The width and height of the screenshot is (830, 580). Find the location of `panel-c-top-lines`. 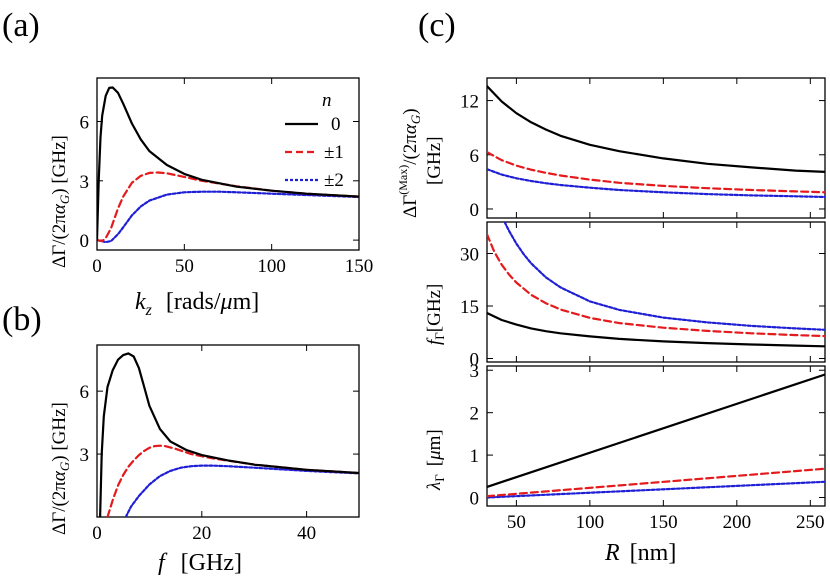

panel-c-top-lines is located at coordinates (656, 141).